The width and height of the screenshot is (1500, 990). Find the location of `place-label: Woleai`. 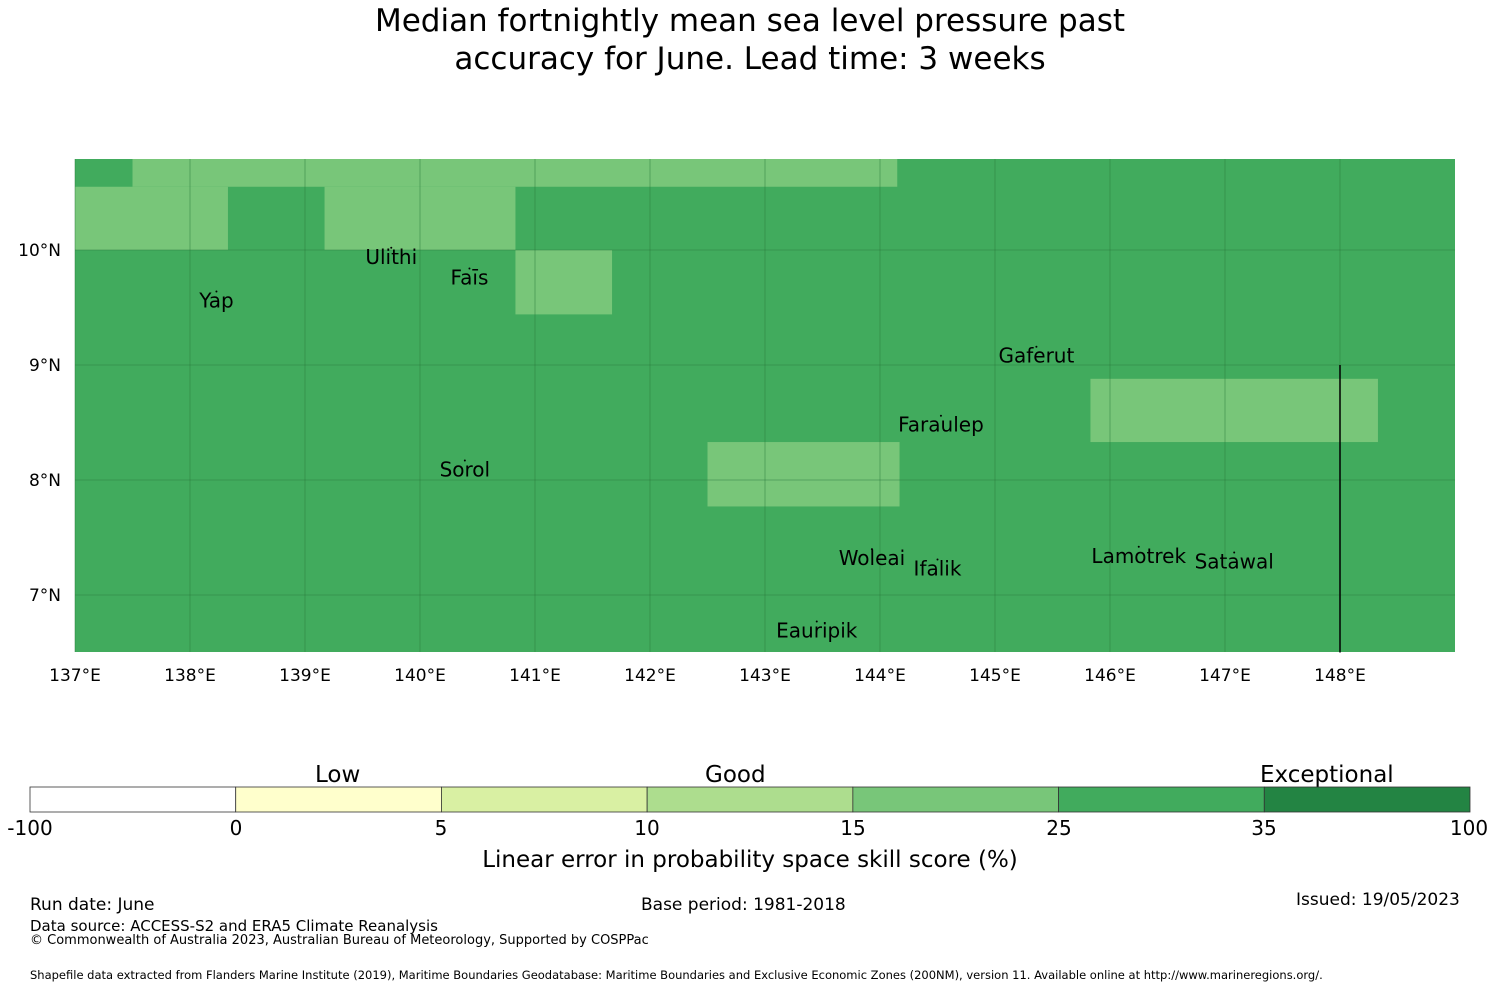

place-label: Woleai is located at coordinates (872, 558).